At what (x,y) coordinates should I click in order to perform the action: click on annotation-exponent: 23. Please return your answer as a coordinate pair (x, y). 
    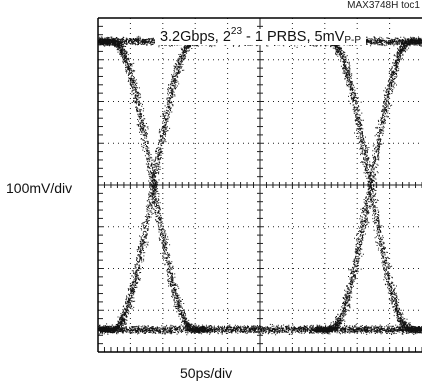
    Looking at the image, I should click on (236, 31).